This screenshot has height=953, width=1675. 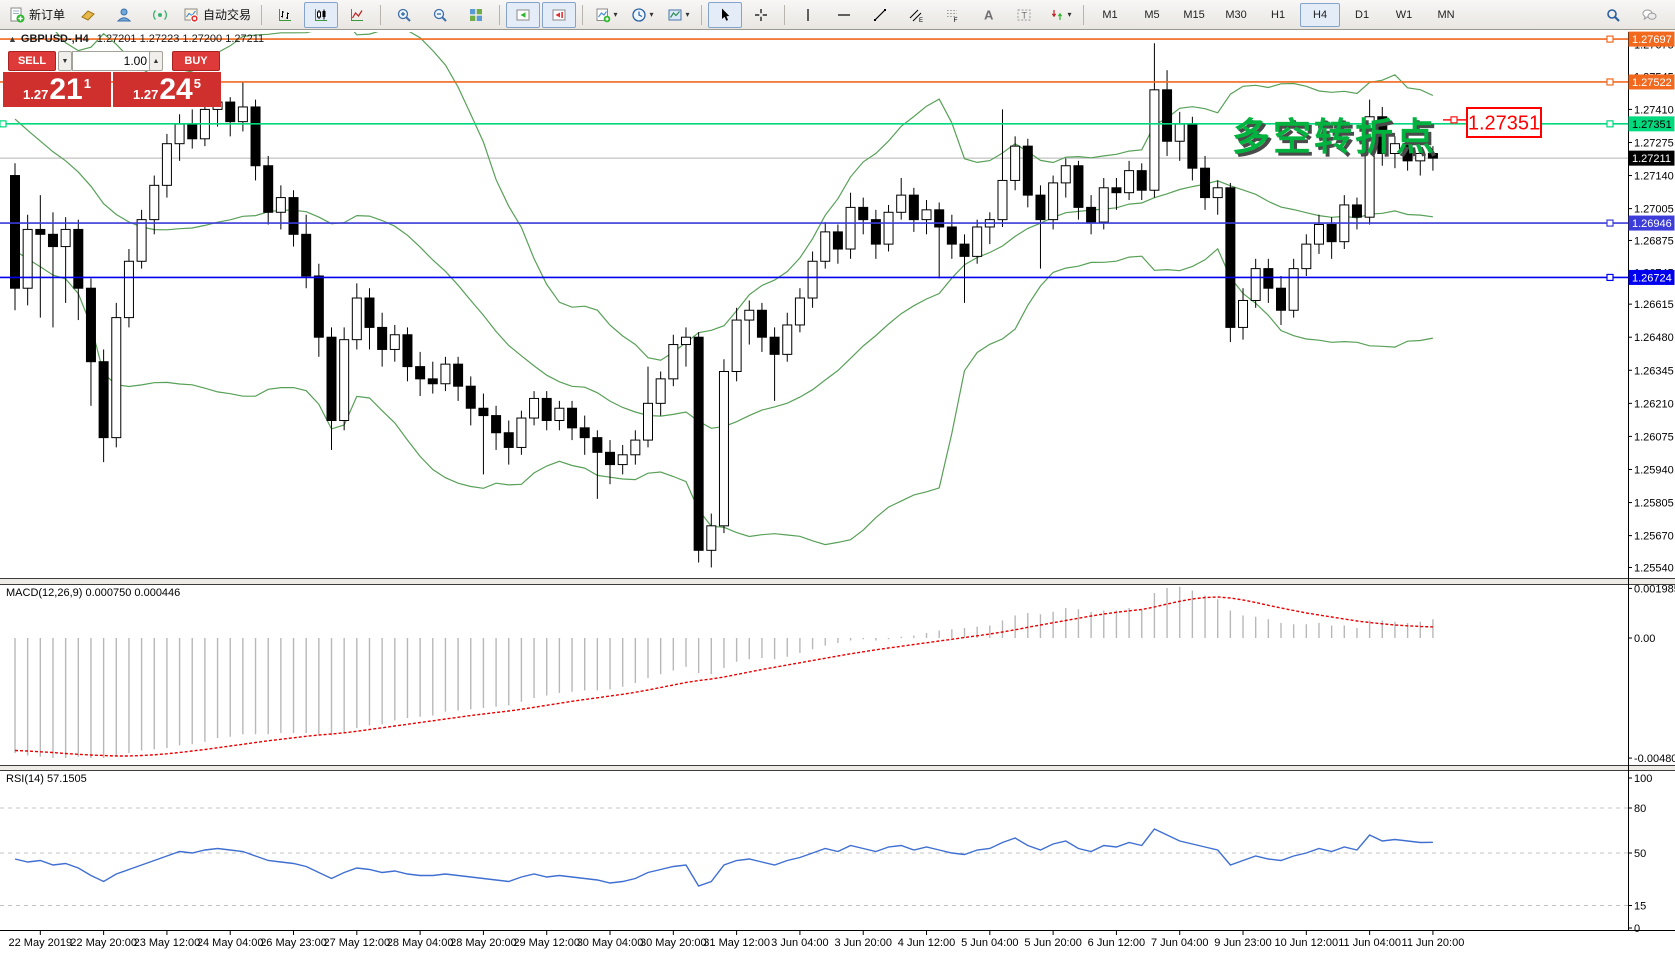 I want to click on text-button: A, so click(x=988, y=15).